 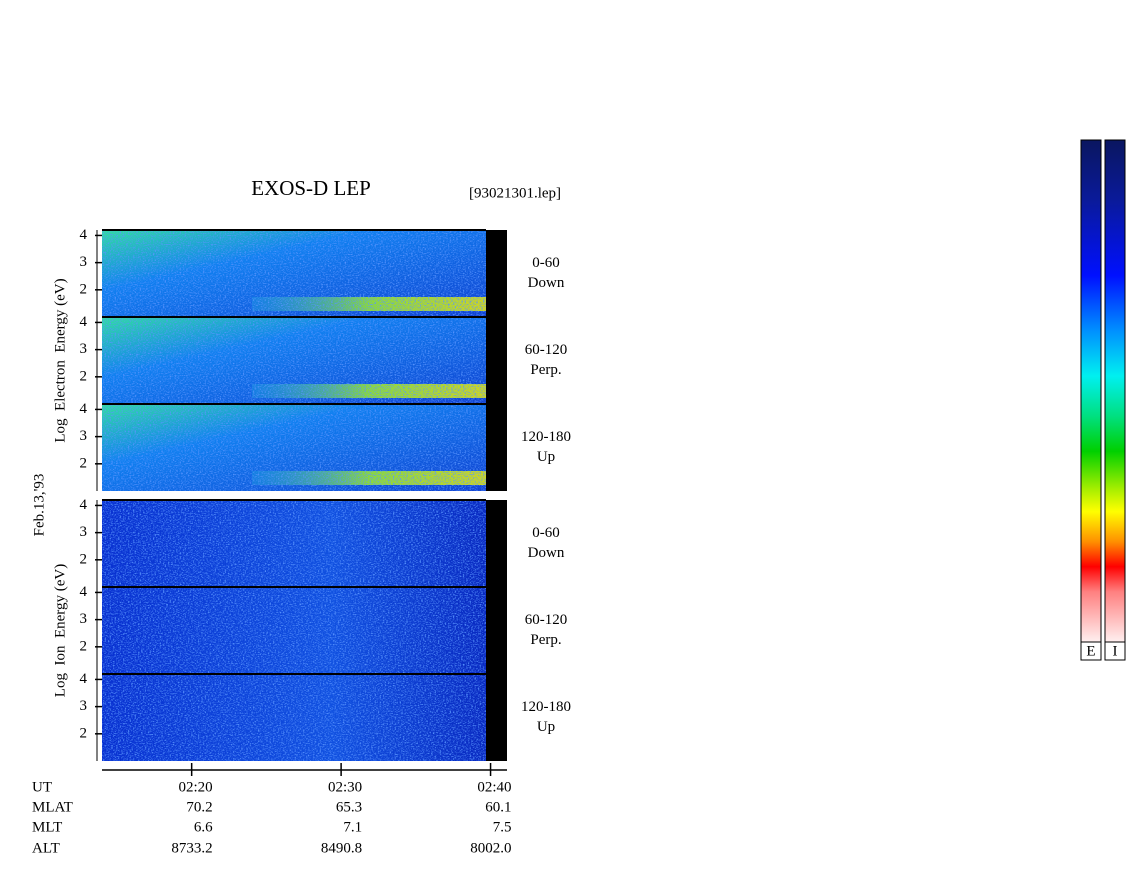 I want to click on ephemeris-name: MLT, so click(x=47, y=827).